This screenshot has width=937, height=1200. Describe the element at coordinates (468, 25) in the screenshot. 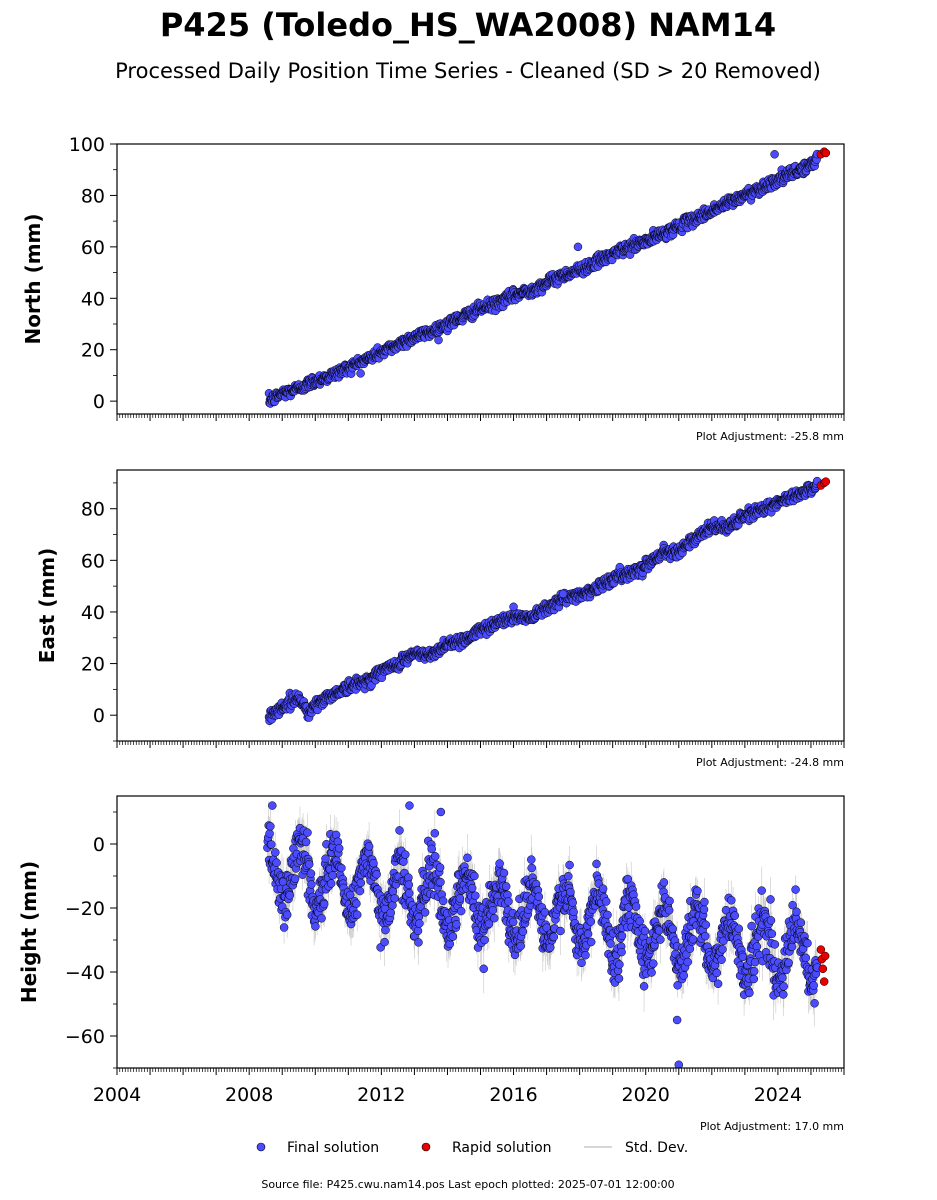

I see `figure-title: P425 (Toledo_HS_WA2008) NAM14` at that location.